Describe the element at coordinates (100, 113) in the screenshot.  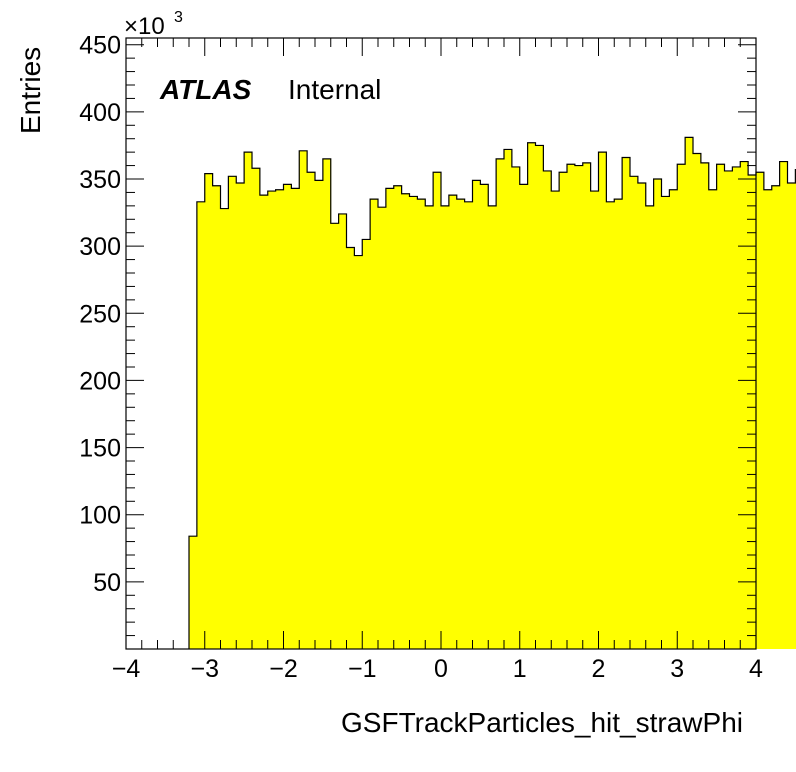
I see `y-tick-label: 400` at that location.